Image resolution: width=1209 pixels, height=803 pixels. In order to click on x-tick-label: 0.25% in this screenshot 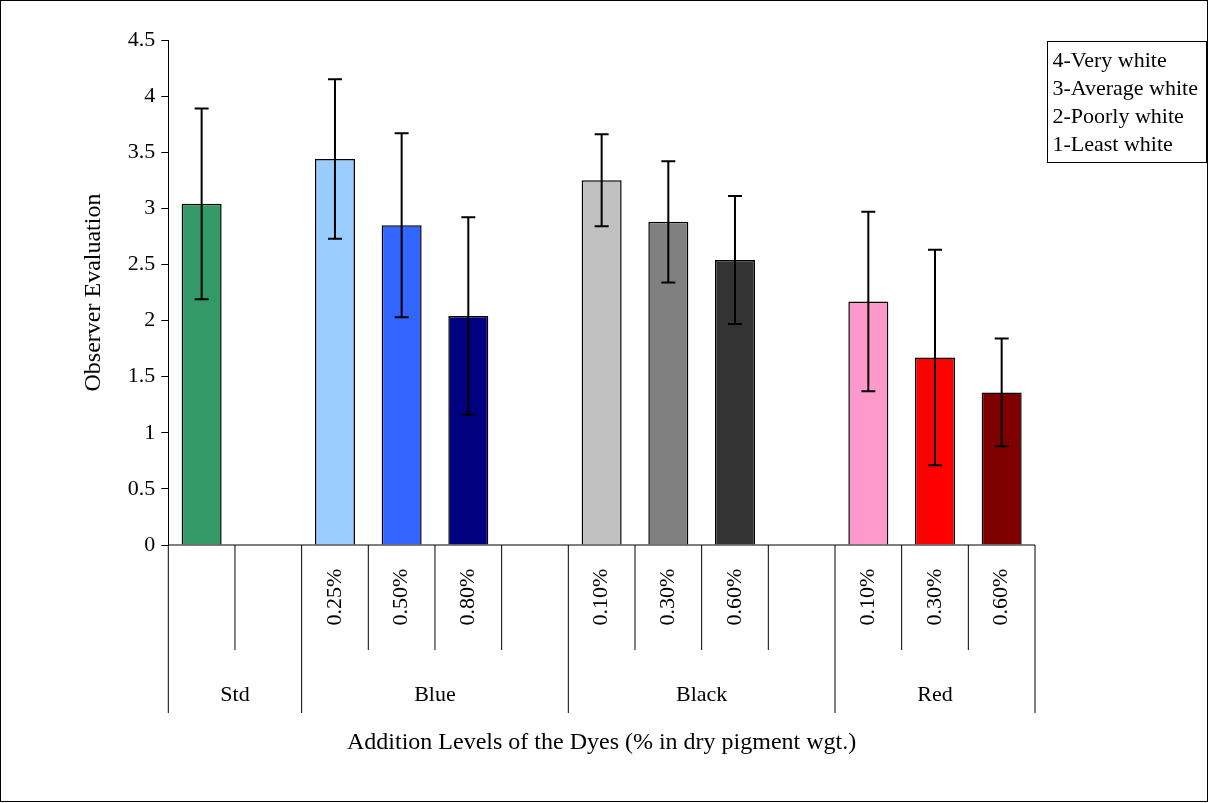, I will do `click(333, 597)`.